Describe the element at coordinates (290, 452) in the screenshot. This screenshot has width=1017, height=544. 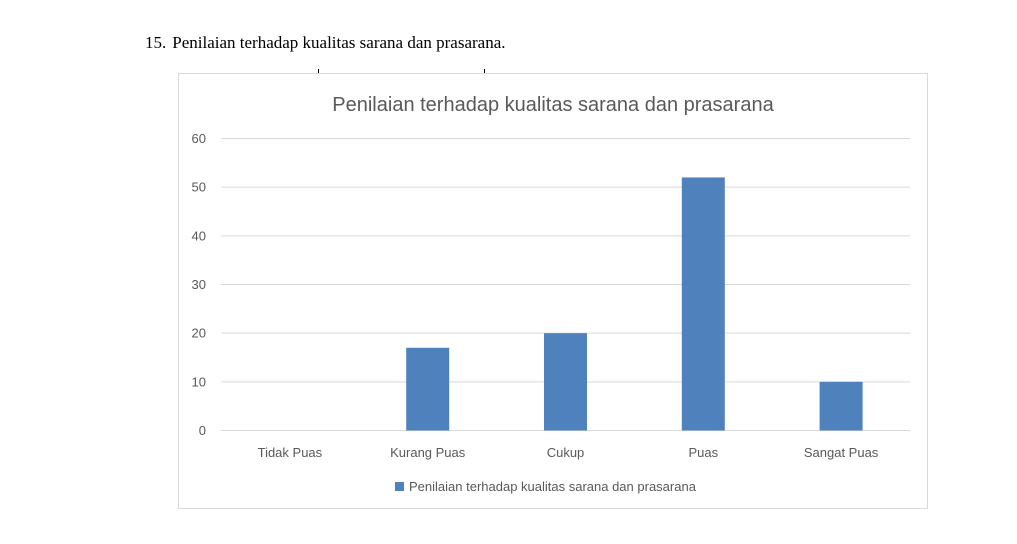
I see `x-tick-label: Tidak Puas` at that location.